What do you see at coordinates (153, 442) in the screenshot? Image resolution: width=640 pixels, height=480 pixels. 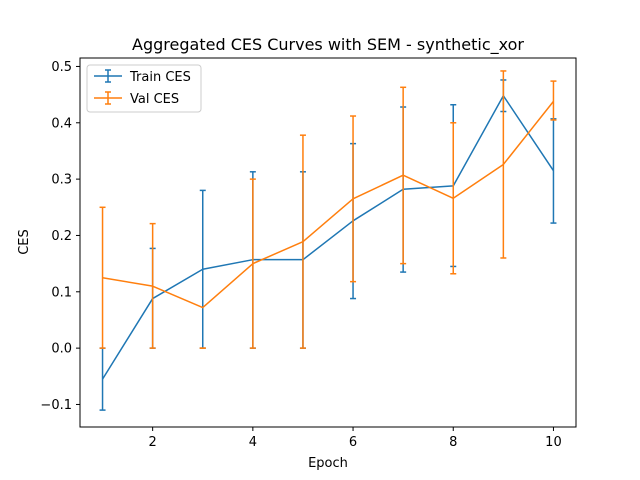 I see `x-tick-label: 2` at bounding box center [153, 442].